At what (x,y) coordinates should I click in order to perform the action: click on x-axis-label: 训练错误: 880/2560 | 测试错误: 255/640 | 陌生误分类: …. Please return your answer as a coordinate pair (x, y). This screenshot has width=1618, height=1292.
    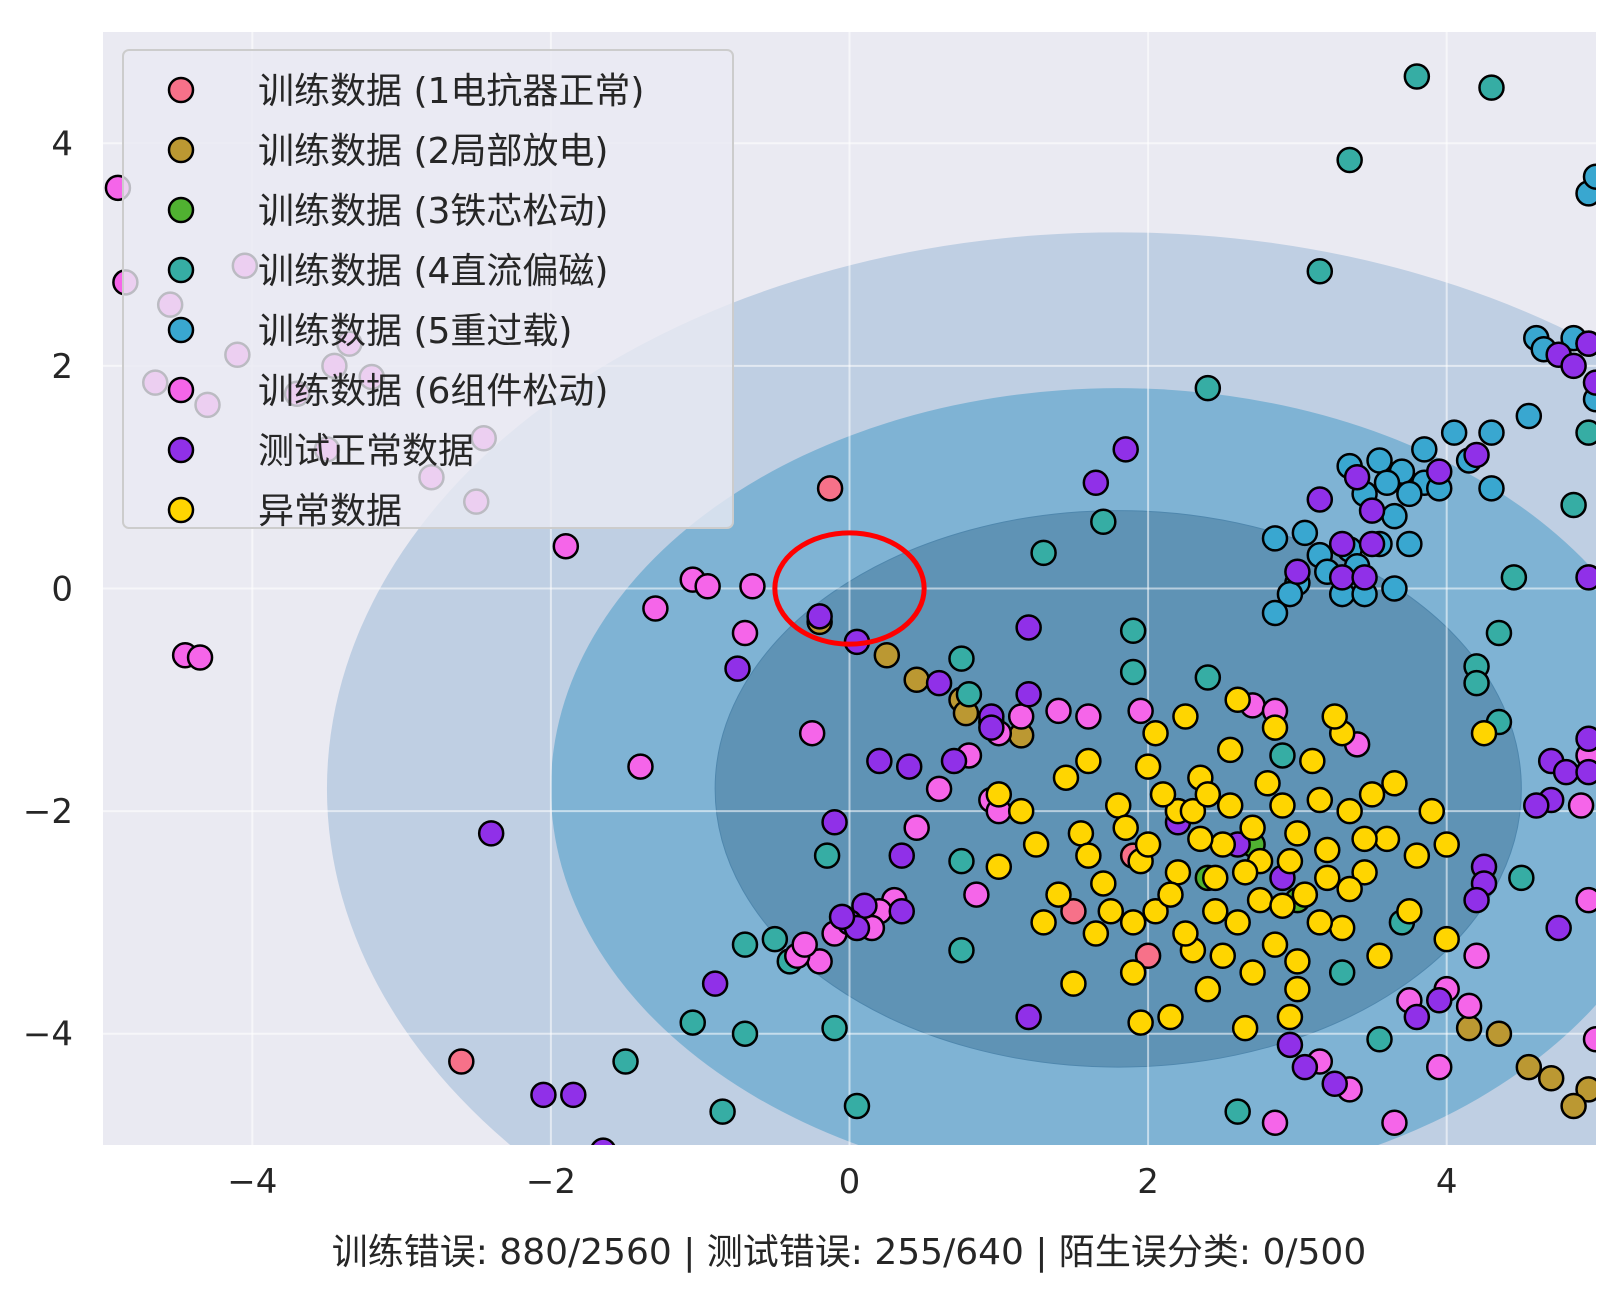
    Looking at the image, I should click on (849, 1252).